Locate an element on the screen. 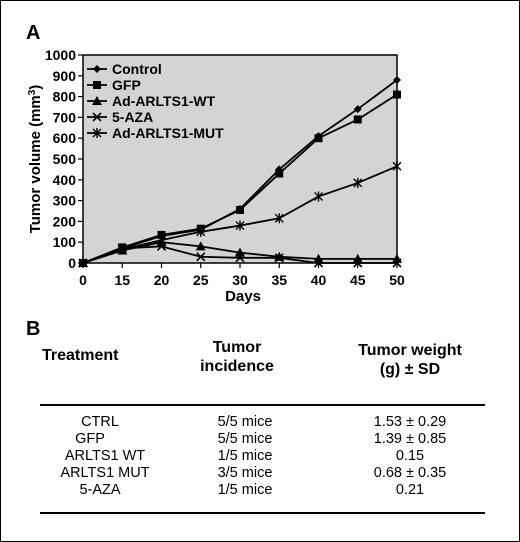  legend-label: Control is located at coordinates (137, 69).